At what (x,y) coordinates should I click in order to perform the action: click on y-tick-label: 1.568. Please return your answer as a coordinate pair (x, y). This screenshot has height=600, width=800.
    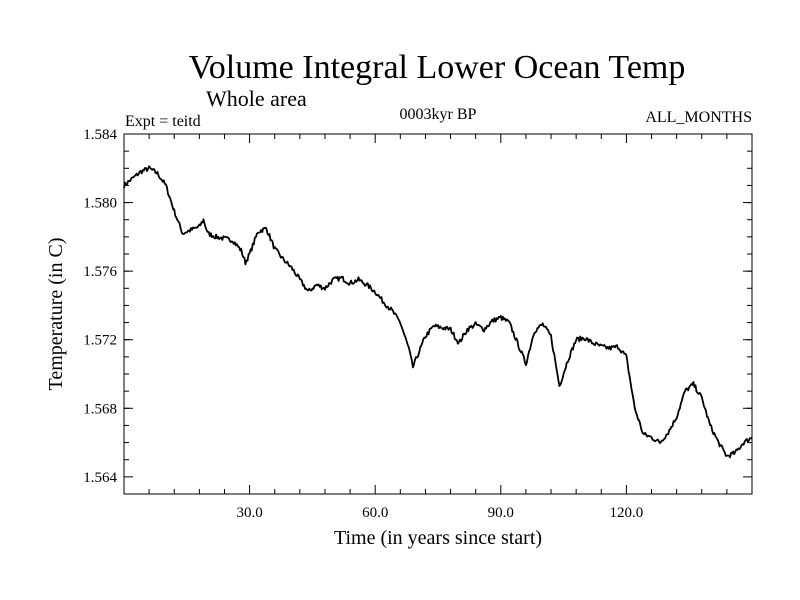
    Looking at the image, I should click on (100, 409).